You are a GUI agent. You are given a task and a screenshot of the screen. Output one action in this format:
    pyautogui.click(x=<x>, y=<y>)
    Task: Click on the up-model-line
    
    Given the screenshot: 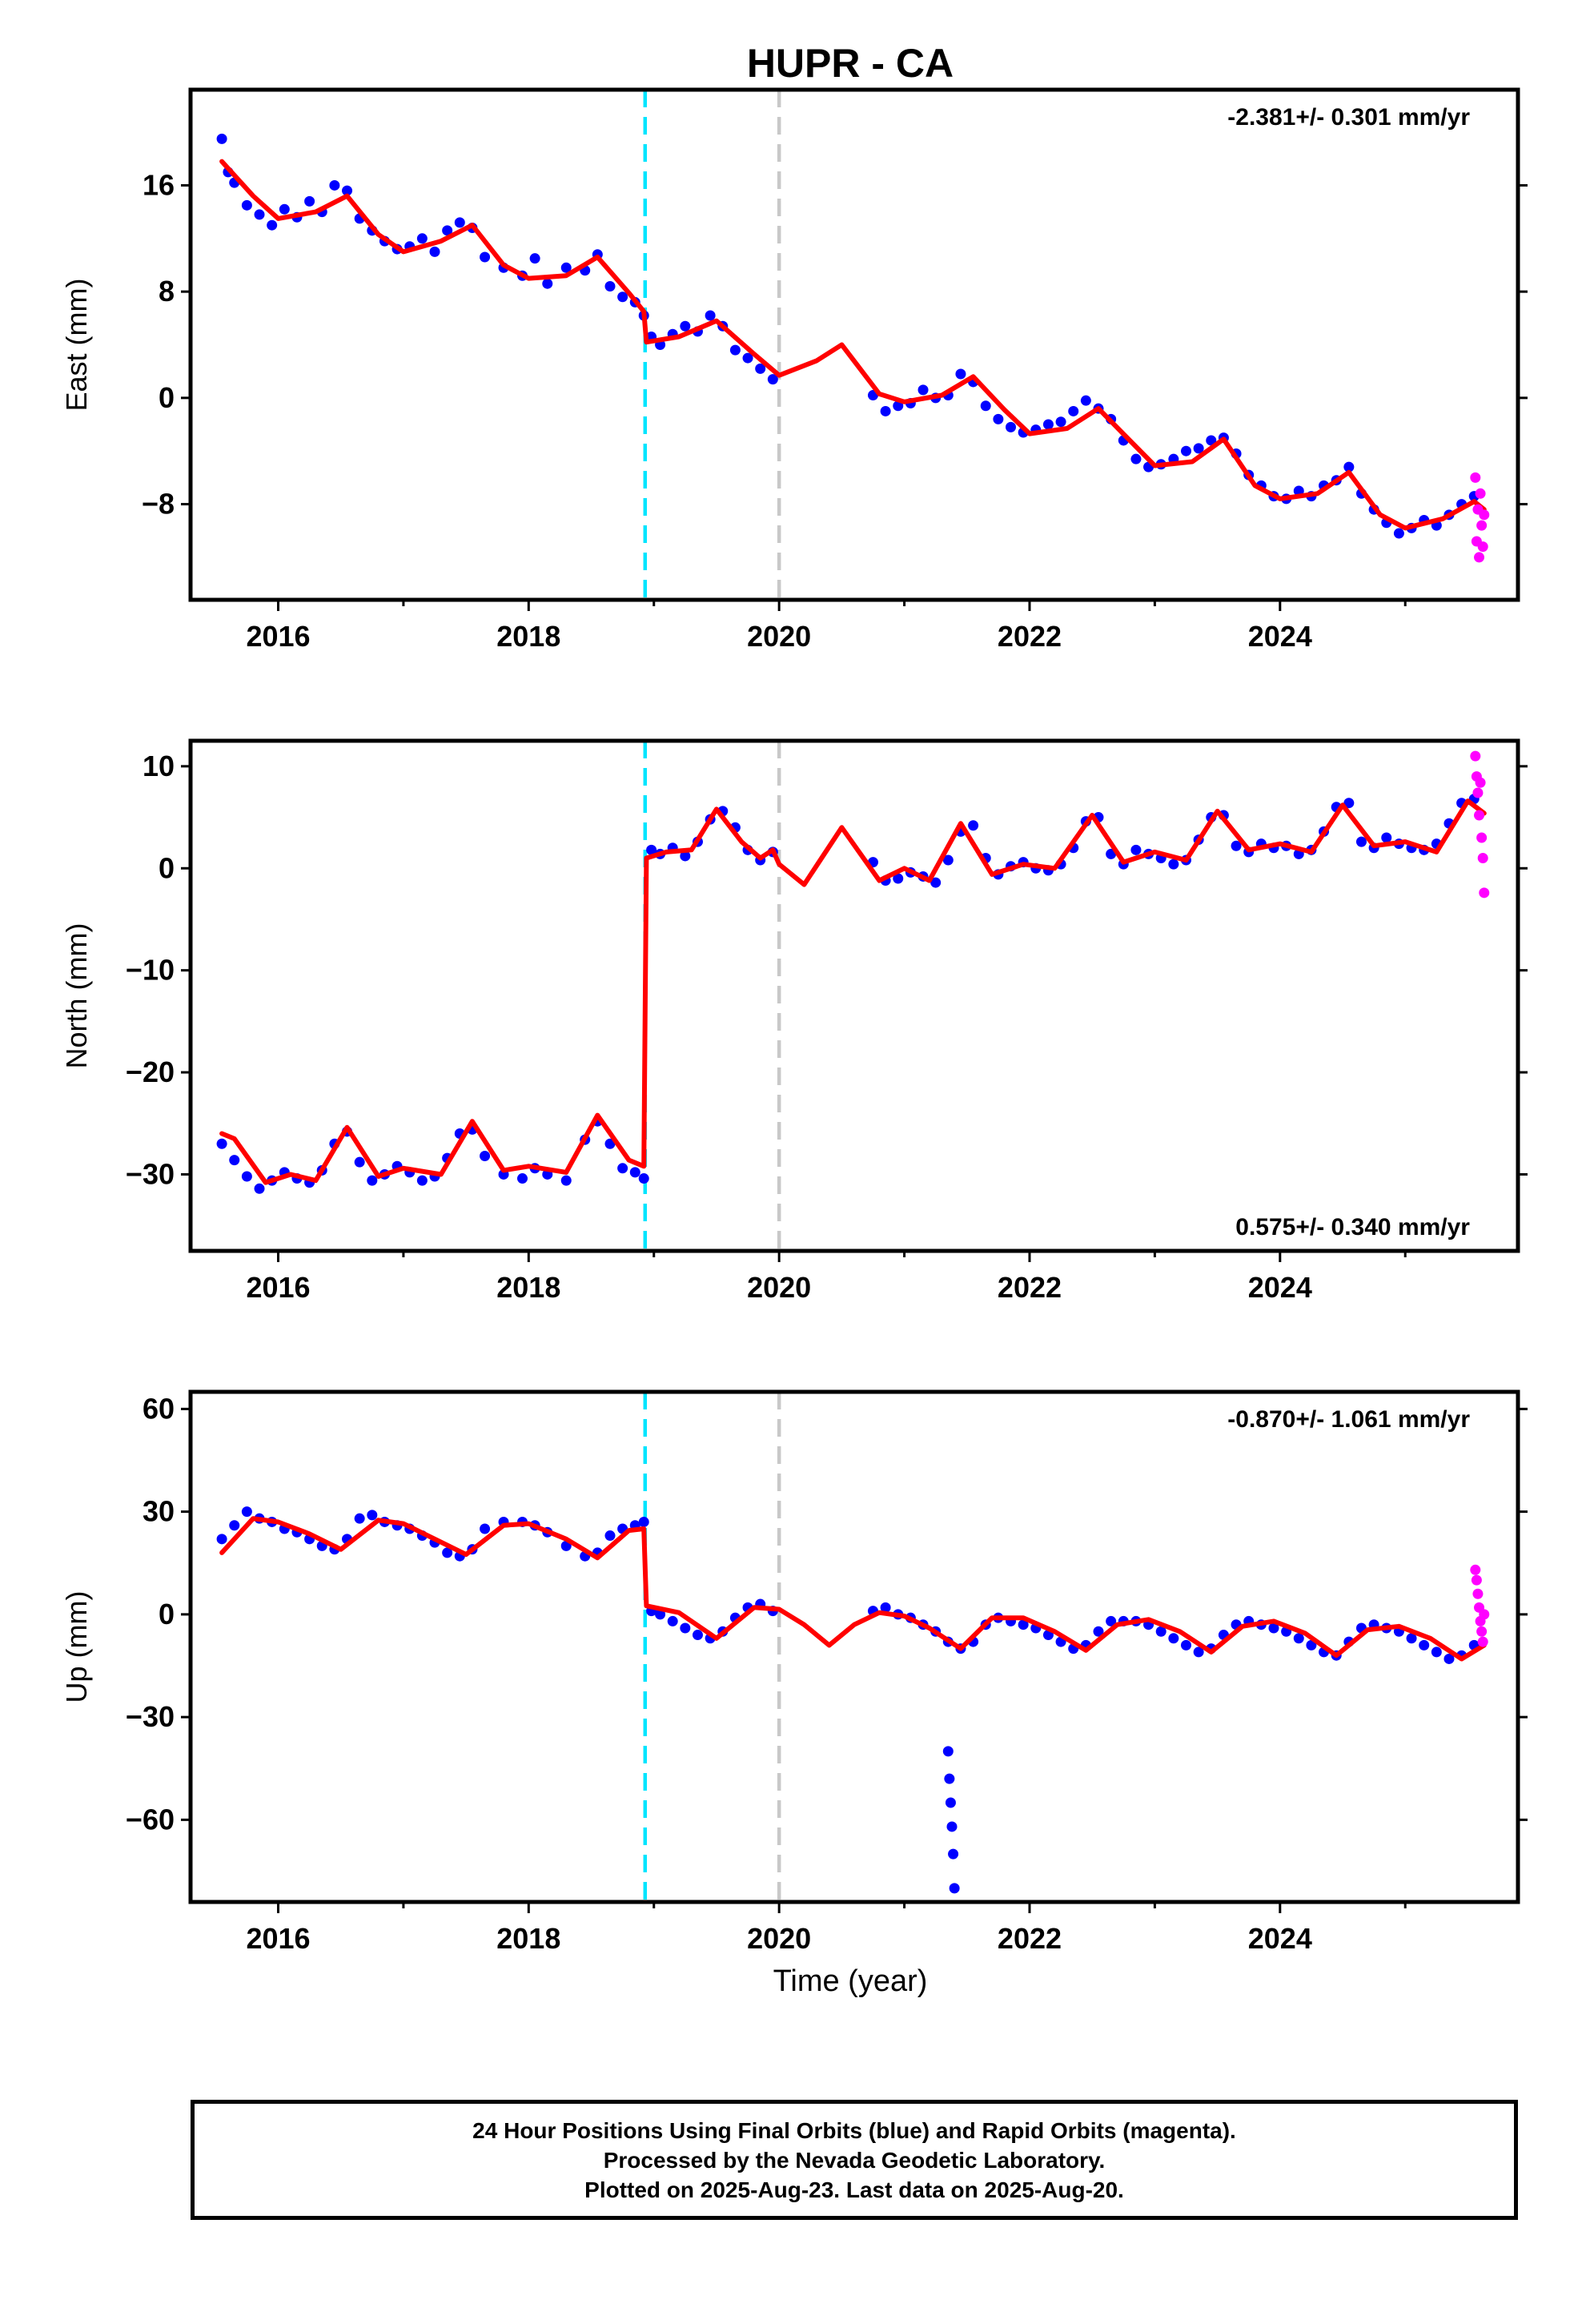 What is the action you would take?
    pyautogui.click(x=853, y=1589)
    